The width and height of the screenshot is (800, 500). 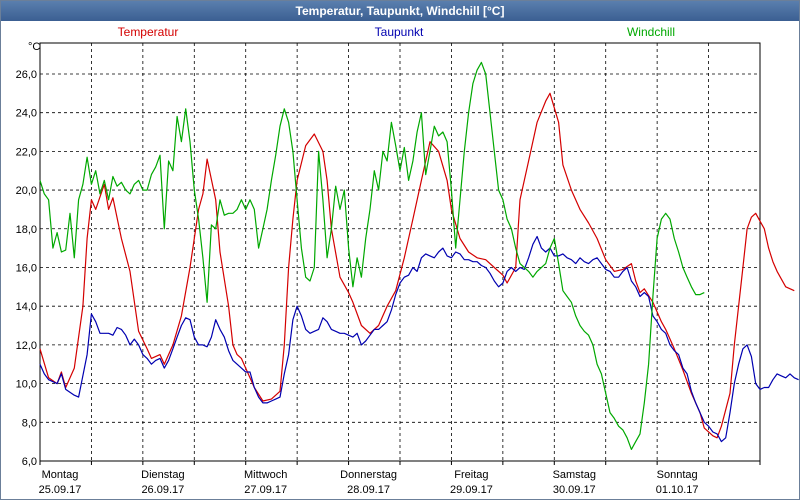 I want to click on y-tick-label: 6,0, so click(x=29, y=462).